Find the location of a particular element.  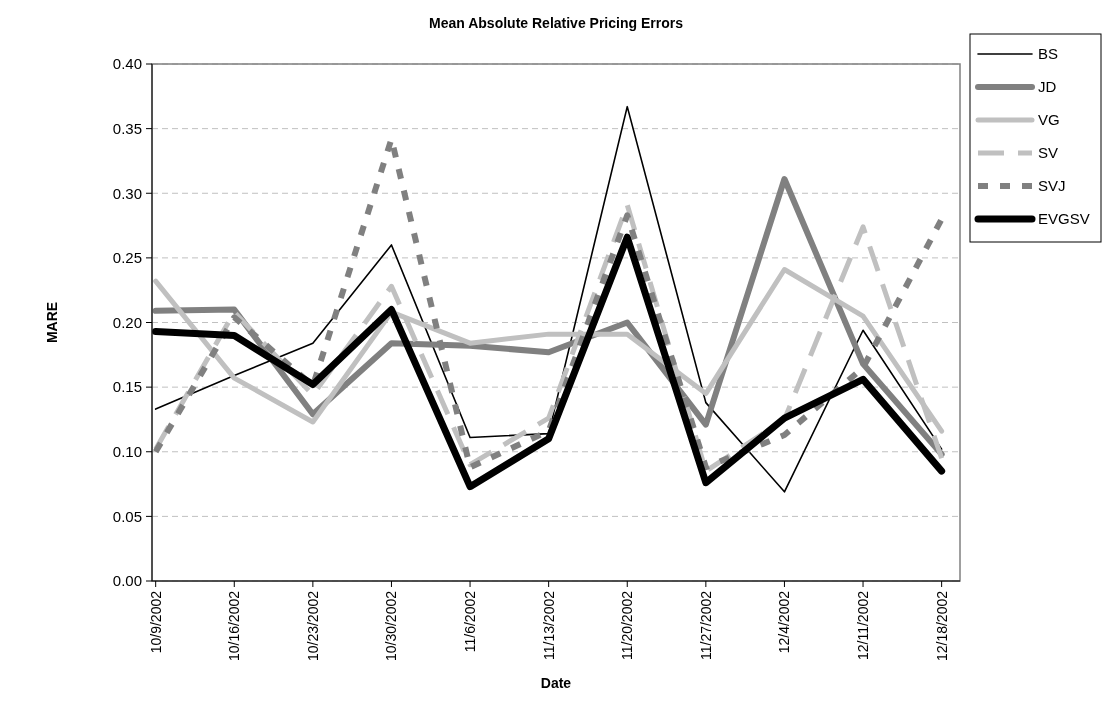

y-tick-label: 0.30 is located at coordinates (127, 193).